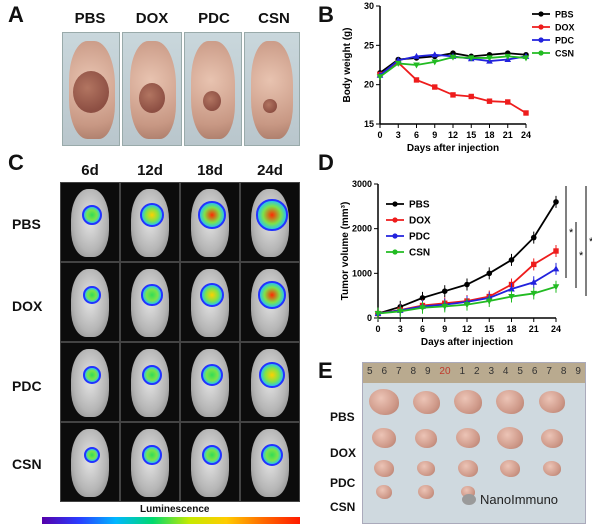 The height and width of the screenshot is (526, 599). I want to click on bli-image-csn-12d, so click(150, 462).